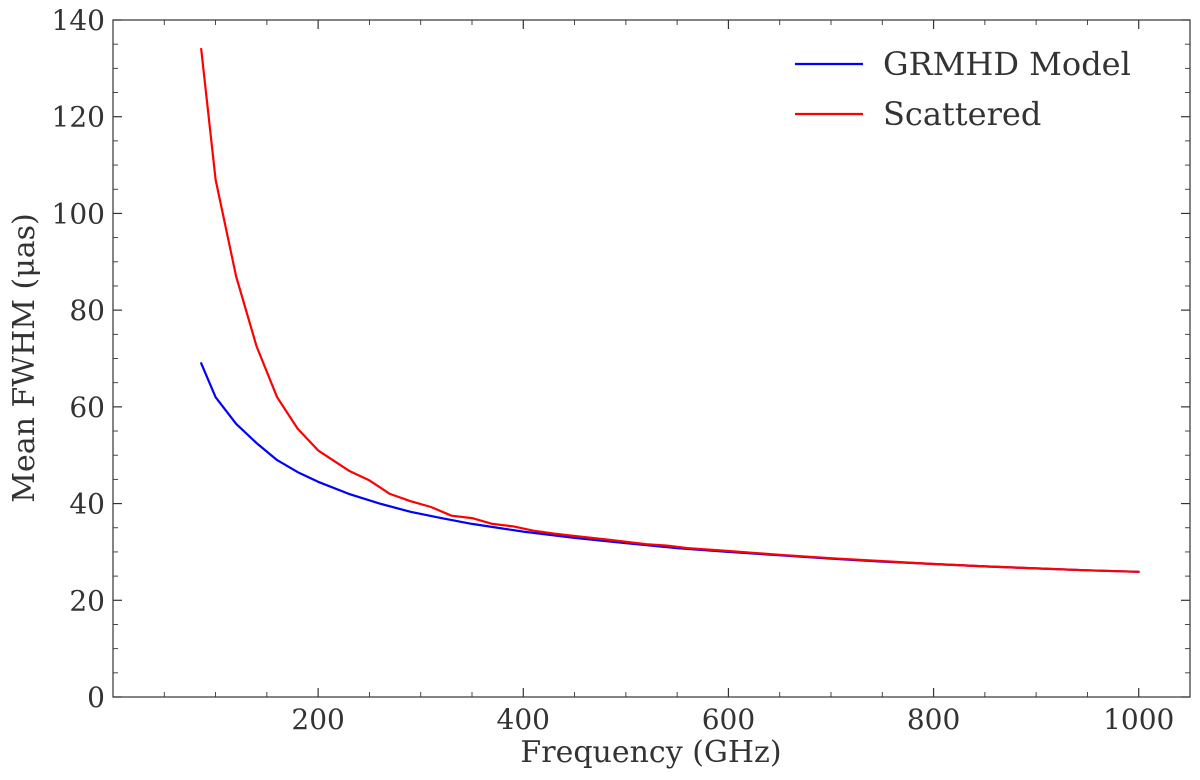 The width and height of the screenshot is (1200, 780). Describe the element at coordinates (728, 719) in the screenshot. I see `x-tick-label: 600` at that location.